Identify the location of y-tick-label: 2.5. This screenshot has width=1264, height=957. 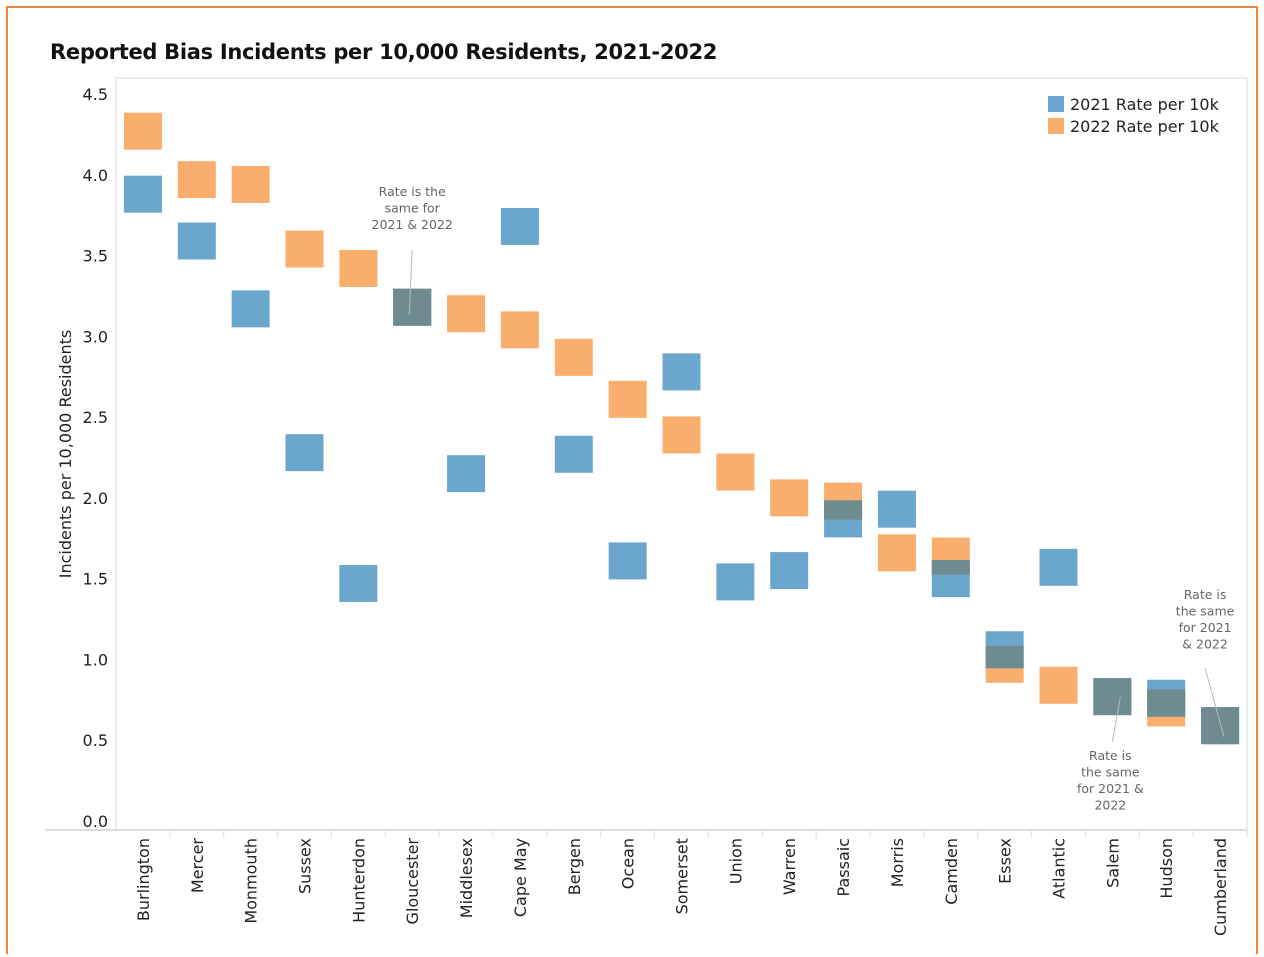
(95, 417).